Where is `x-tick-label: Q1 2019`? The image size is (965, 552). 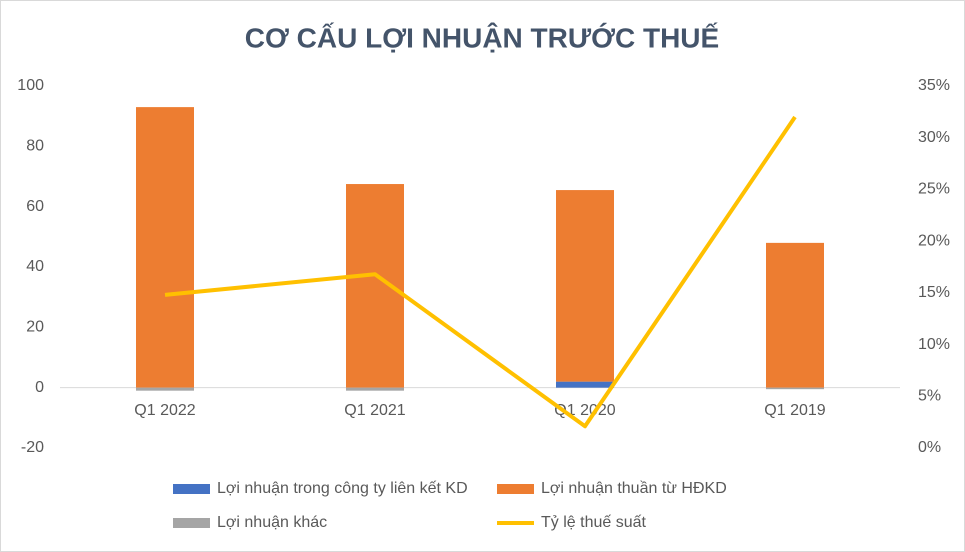 x-tick-label: Q1 2019 is located at coordinates (794, 410).